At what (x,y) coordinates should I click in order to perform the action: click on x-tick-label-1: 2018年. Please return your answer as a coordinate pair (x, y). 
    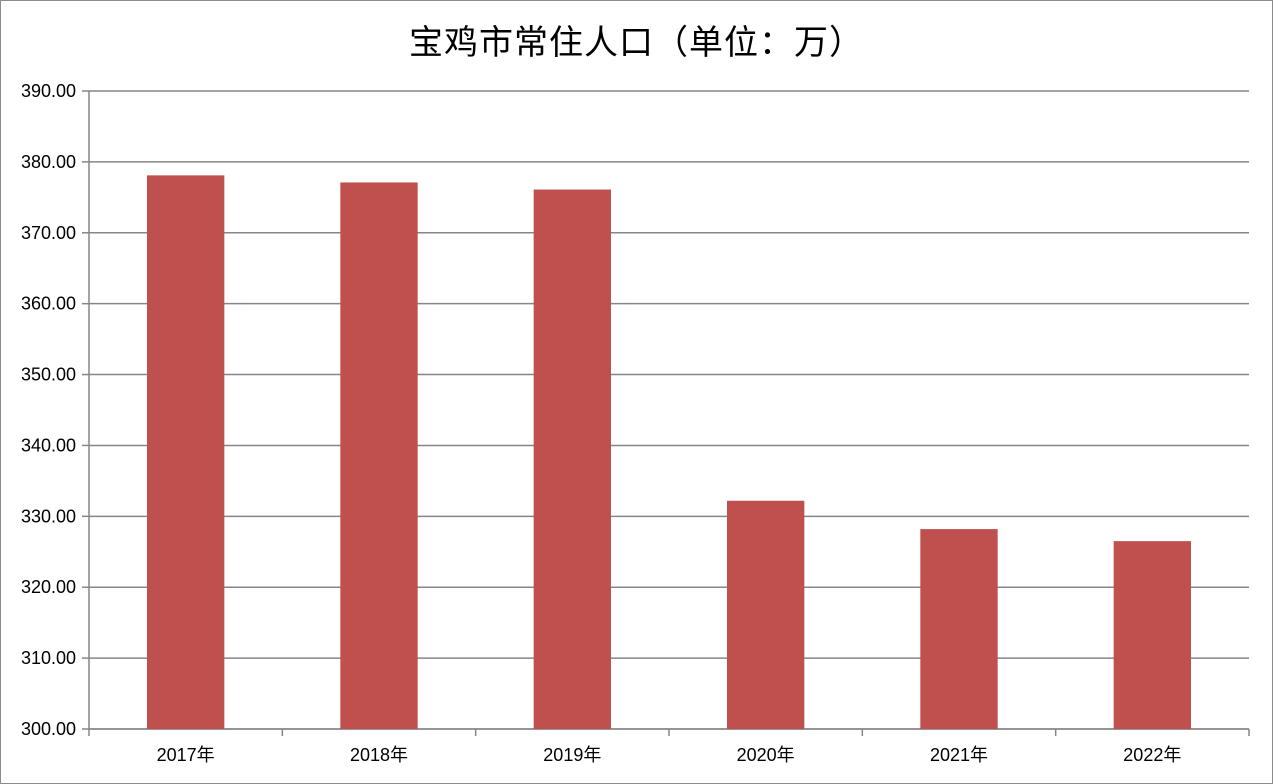
    Looking at the image, I should click on (379, 755).